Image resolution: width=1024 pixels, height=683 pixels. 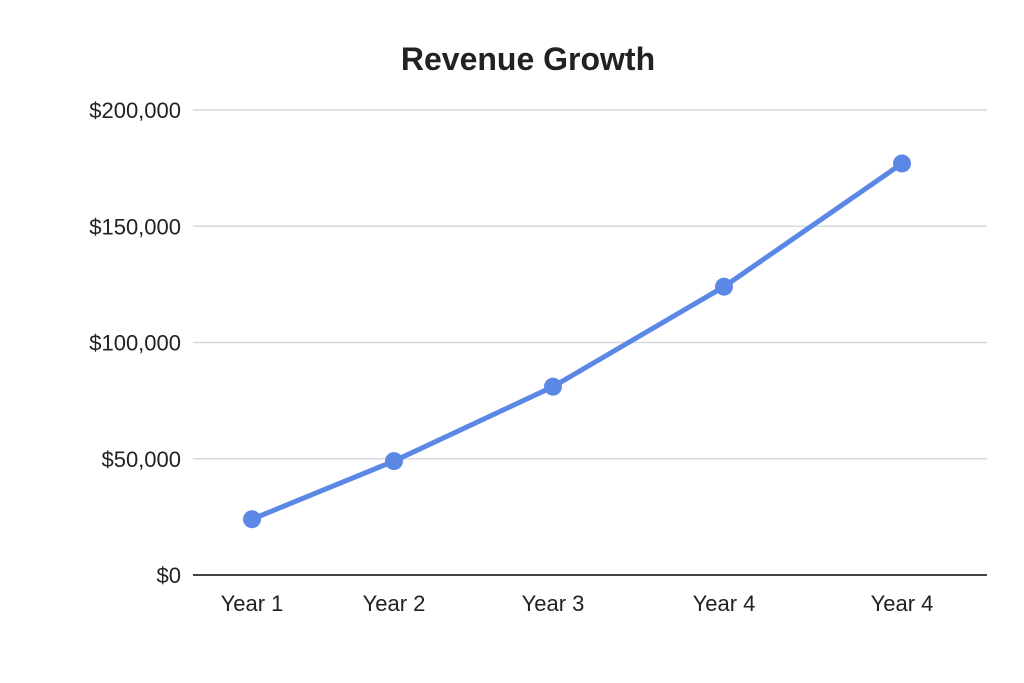 I want to click on chart-title: Revenue Growth, so click(x=528, y=59).